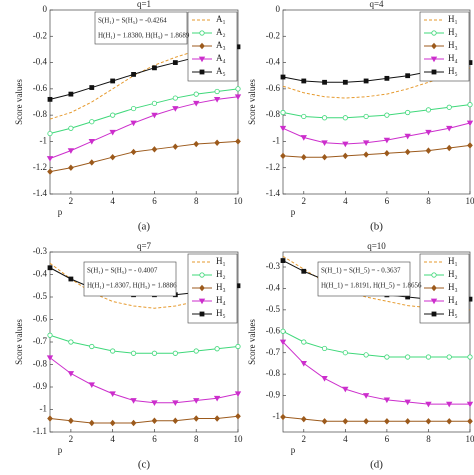 The image size is (474, 475). What do you see at coordinates (40, 431) in the screenshot?
I see `y-tick-label: -1.1` at bounding box center [40, 431].